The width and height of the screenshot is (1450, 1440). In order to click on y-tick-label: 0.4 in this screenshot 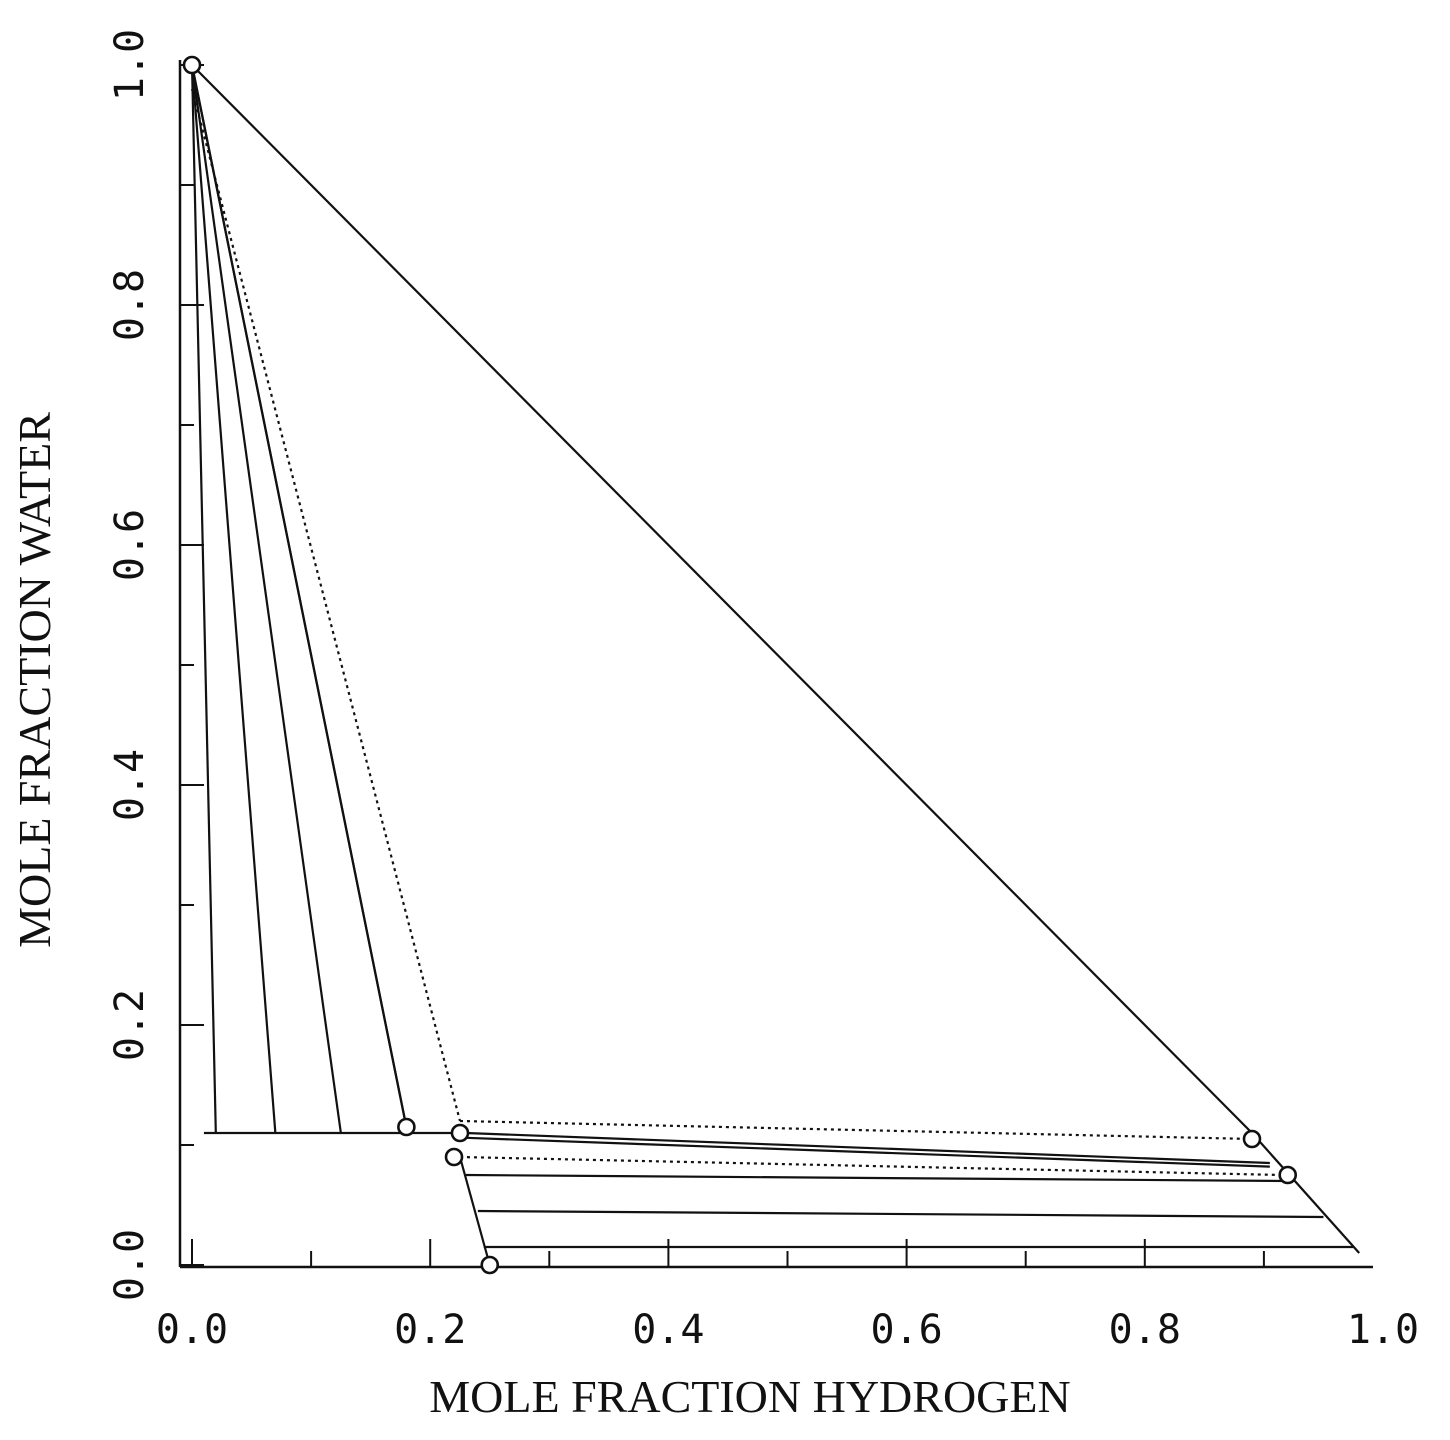, I will do `click(130, 785)`.